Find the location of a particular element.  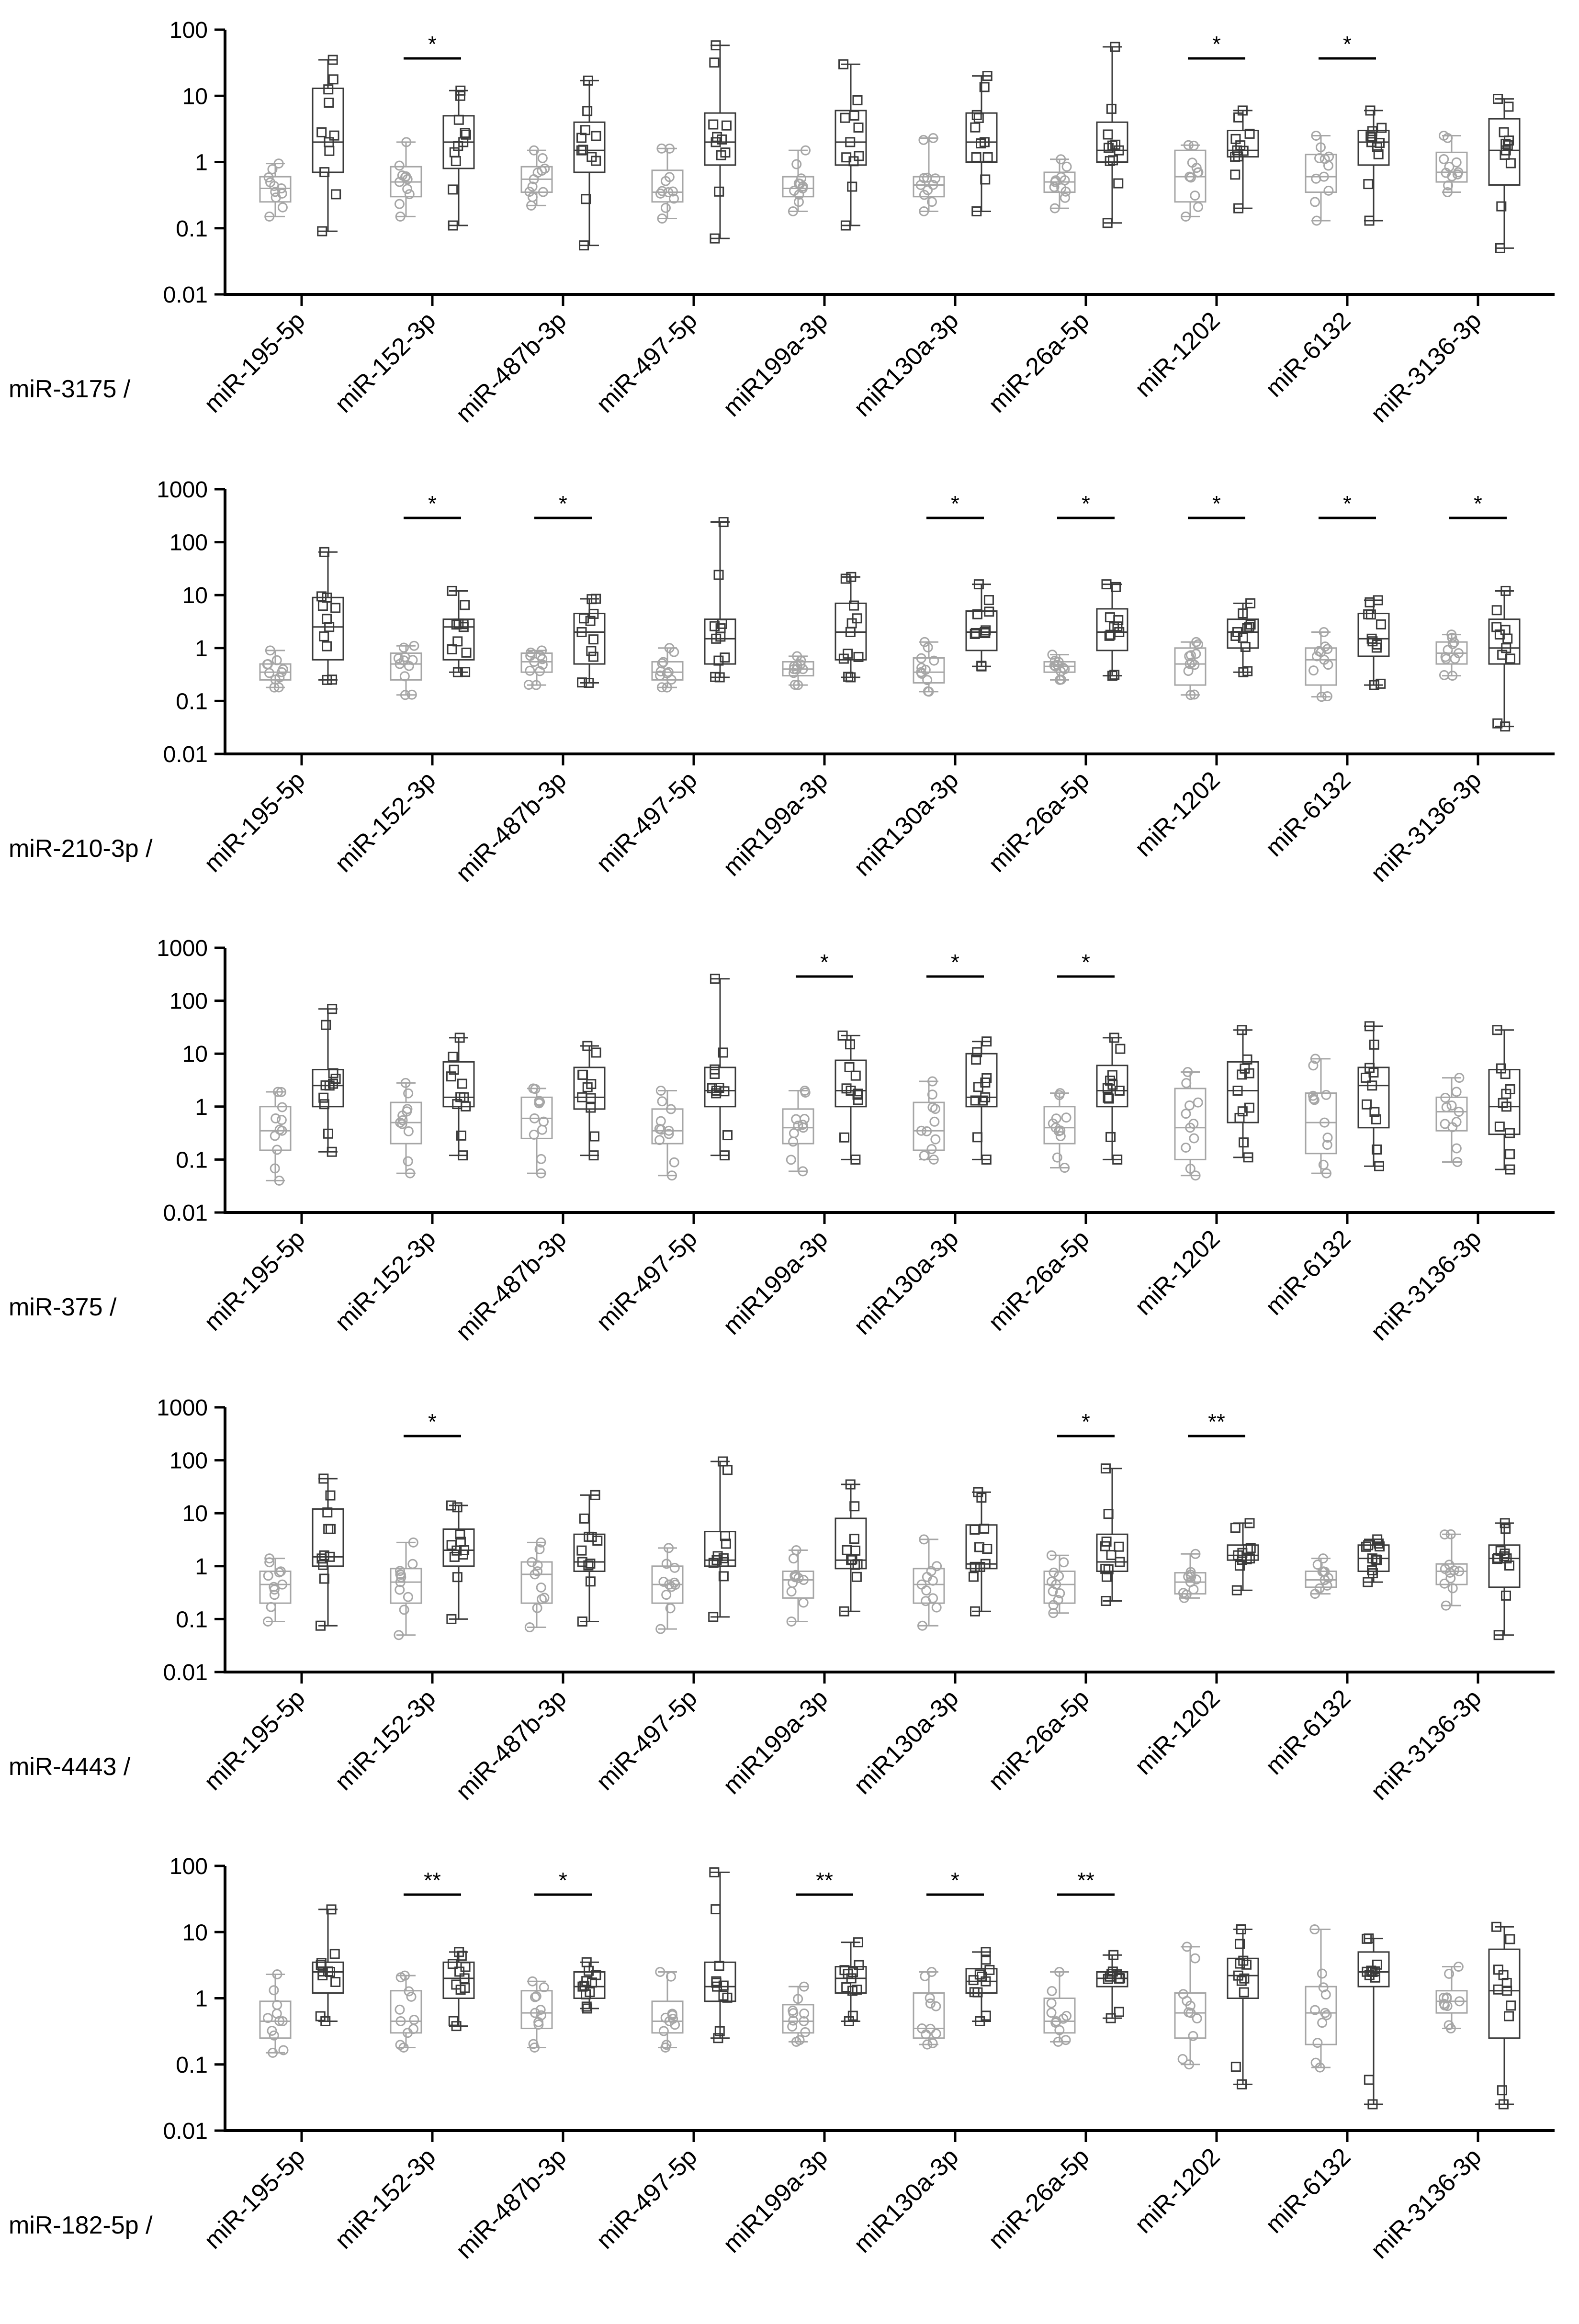

y-tick-label: 1 is located at coordinates (201, 1567).